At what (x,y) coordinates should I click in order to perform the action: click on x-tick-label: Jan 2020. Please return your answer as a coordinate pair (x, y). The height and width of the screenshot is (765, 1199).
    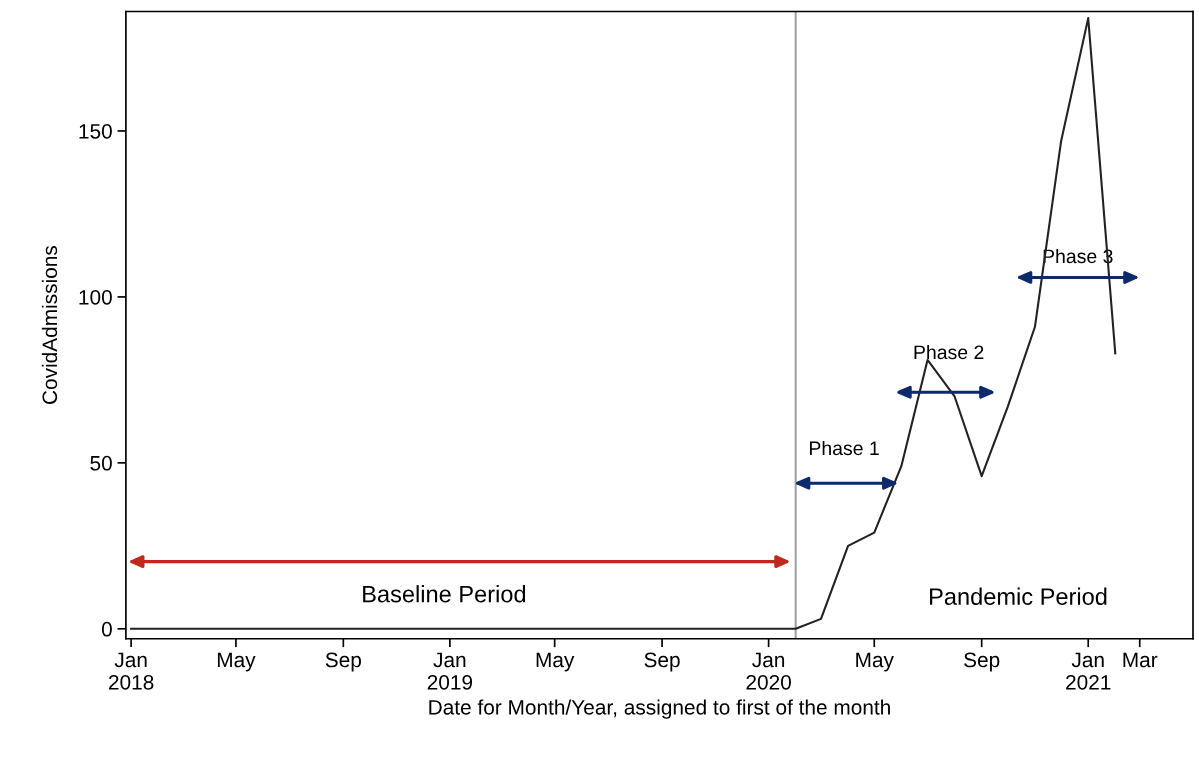
    Looking at the image, I should click on (768, 671).